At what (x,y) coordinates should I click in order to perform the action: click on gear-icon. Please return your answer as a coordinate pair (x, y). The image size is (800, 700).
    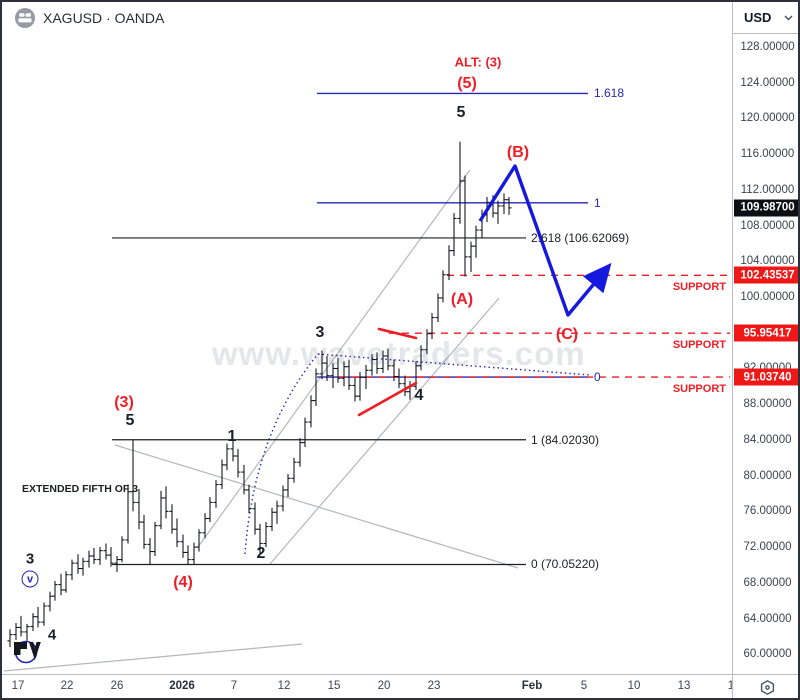
    Looking at the image, I should click on (767, 687).